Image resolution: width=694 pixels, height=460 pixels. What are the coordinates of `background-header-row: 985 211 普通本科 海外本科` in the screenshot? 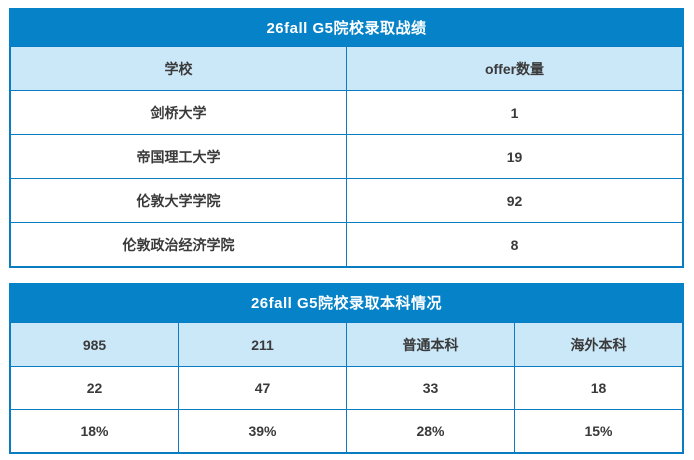 It's located at (346, 344).